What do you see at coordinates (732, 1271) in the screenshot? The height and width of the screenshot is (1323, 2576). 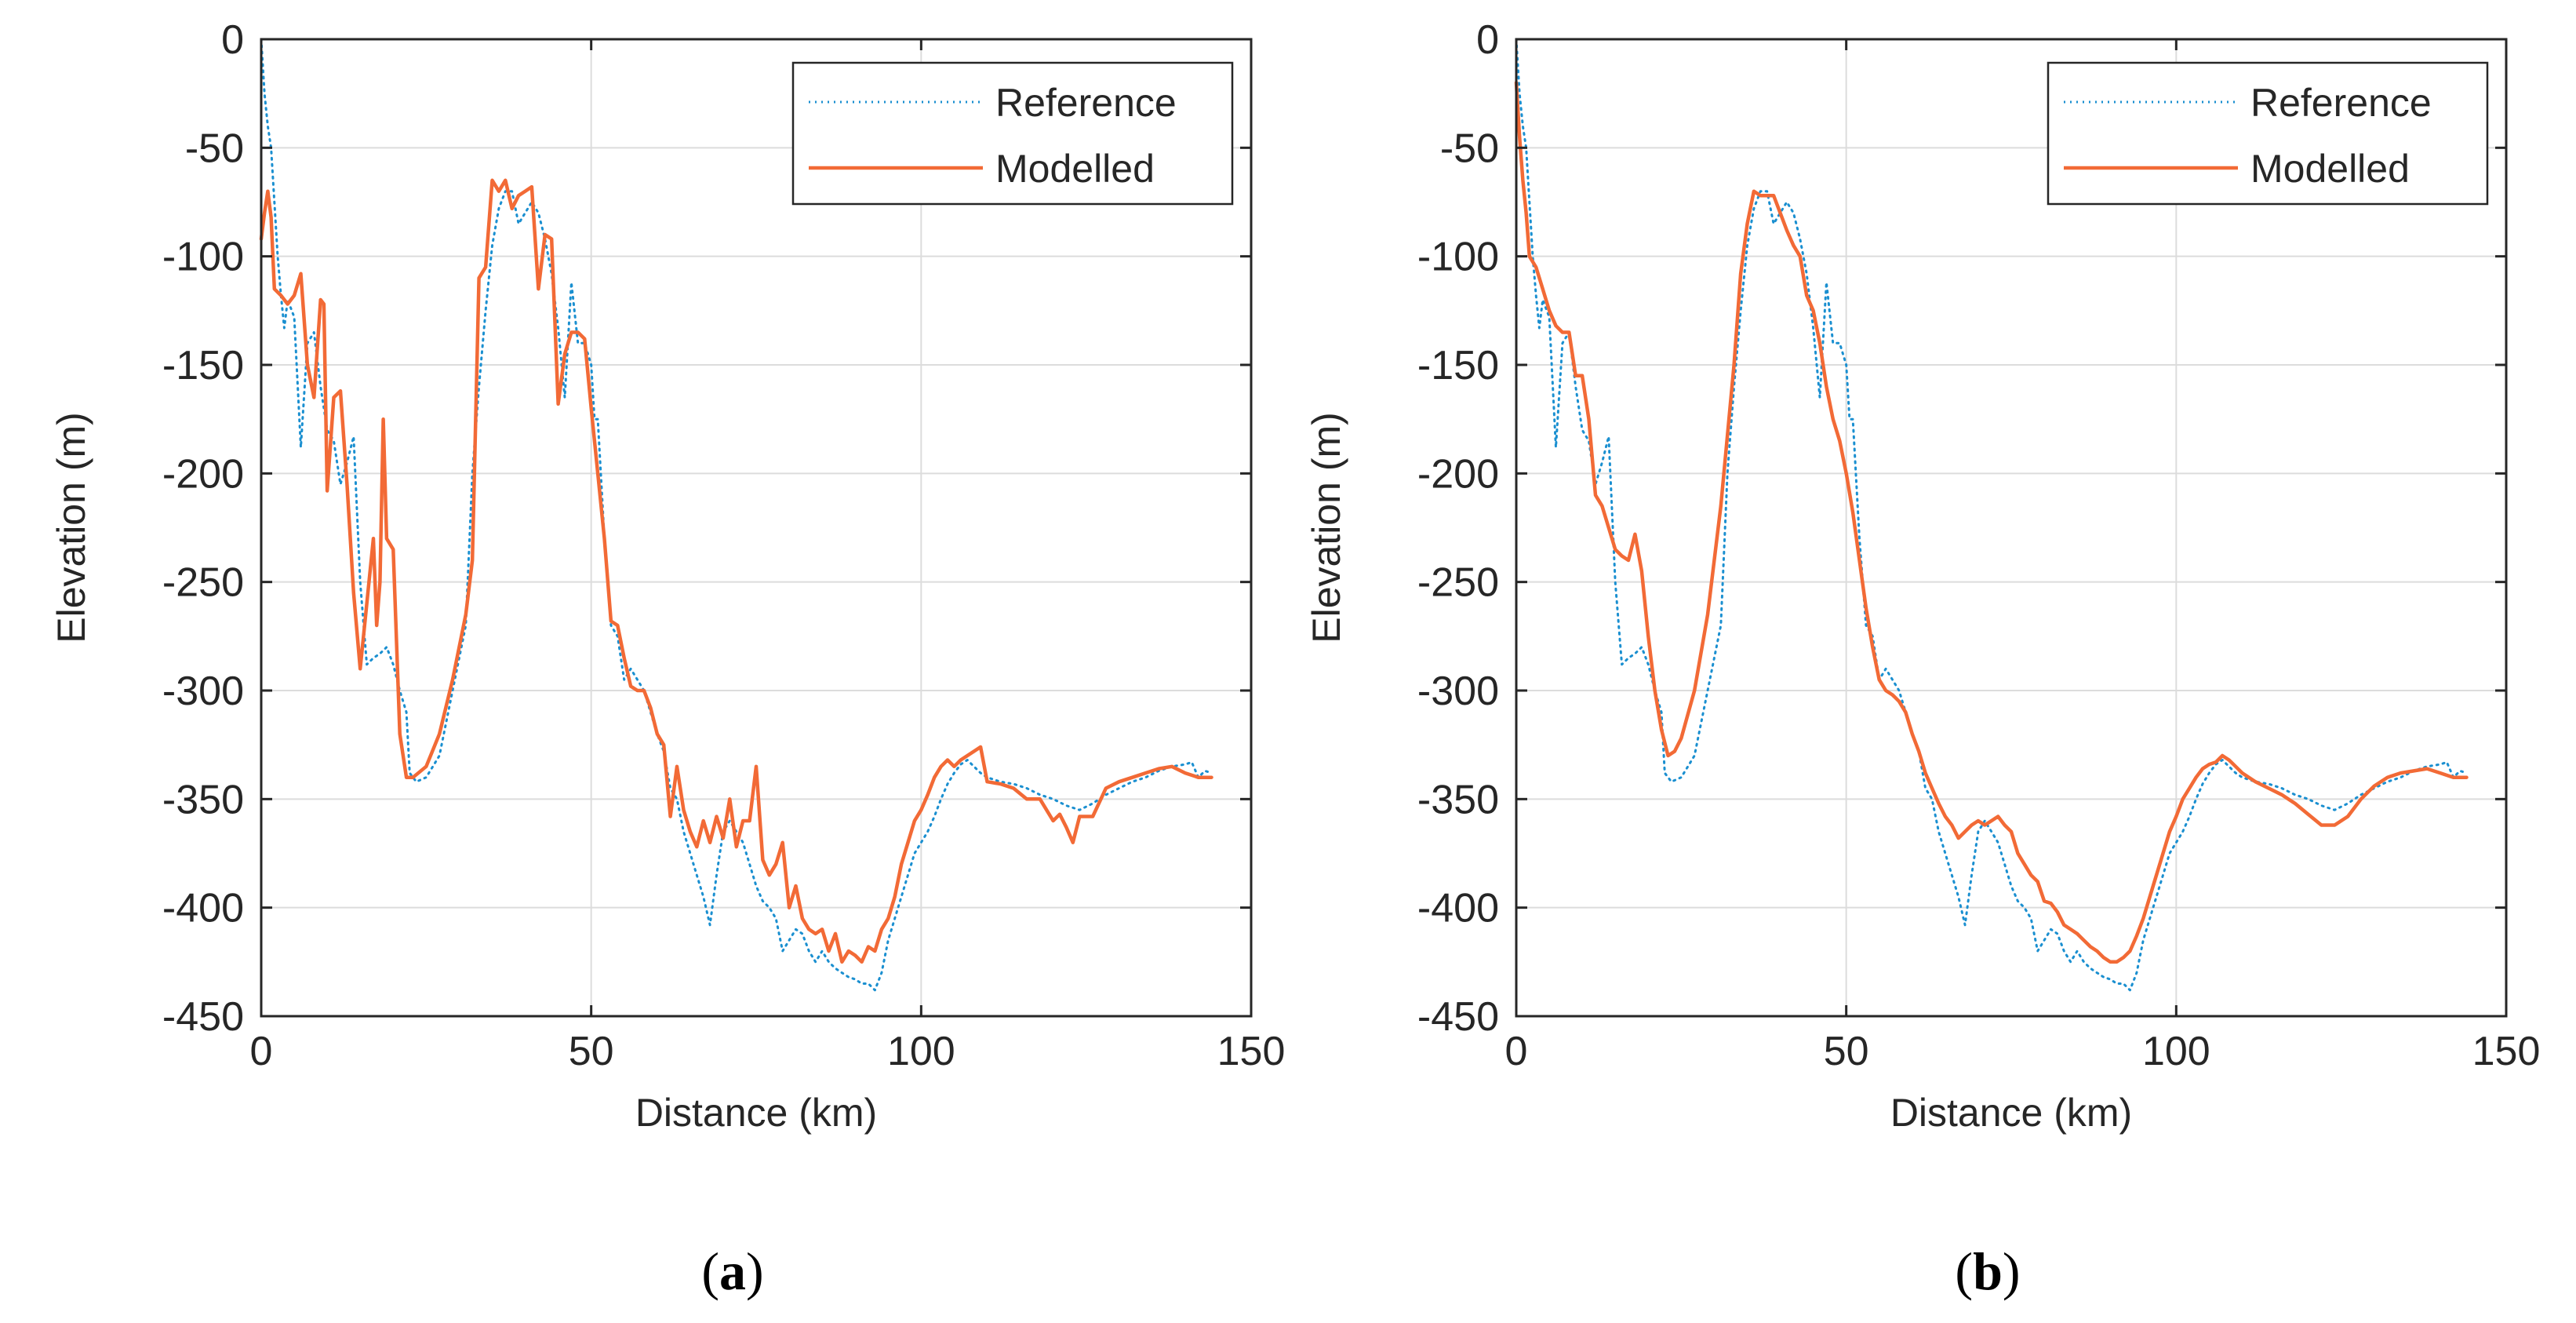 I see `panel-caption: (a)` at bounding box center [732, 1271].